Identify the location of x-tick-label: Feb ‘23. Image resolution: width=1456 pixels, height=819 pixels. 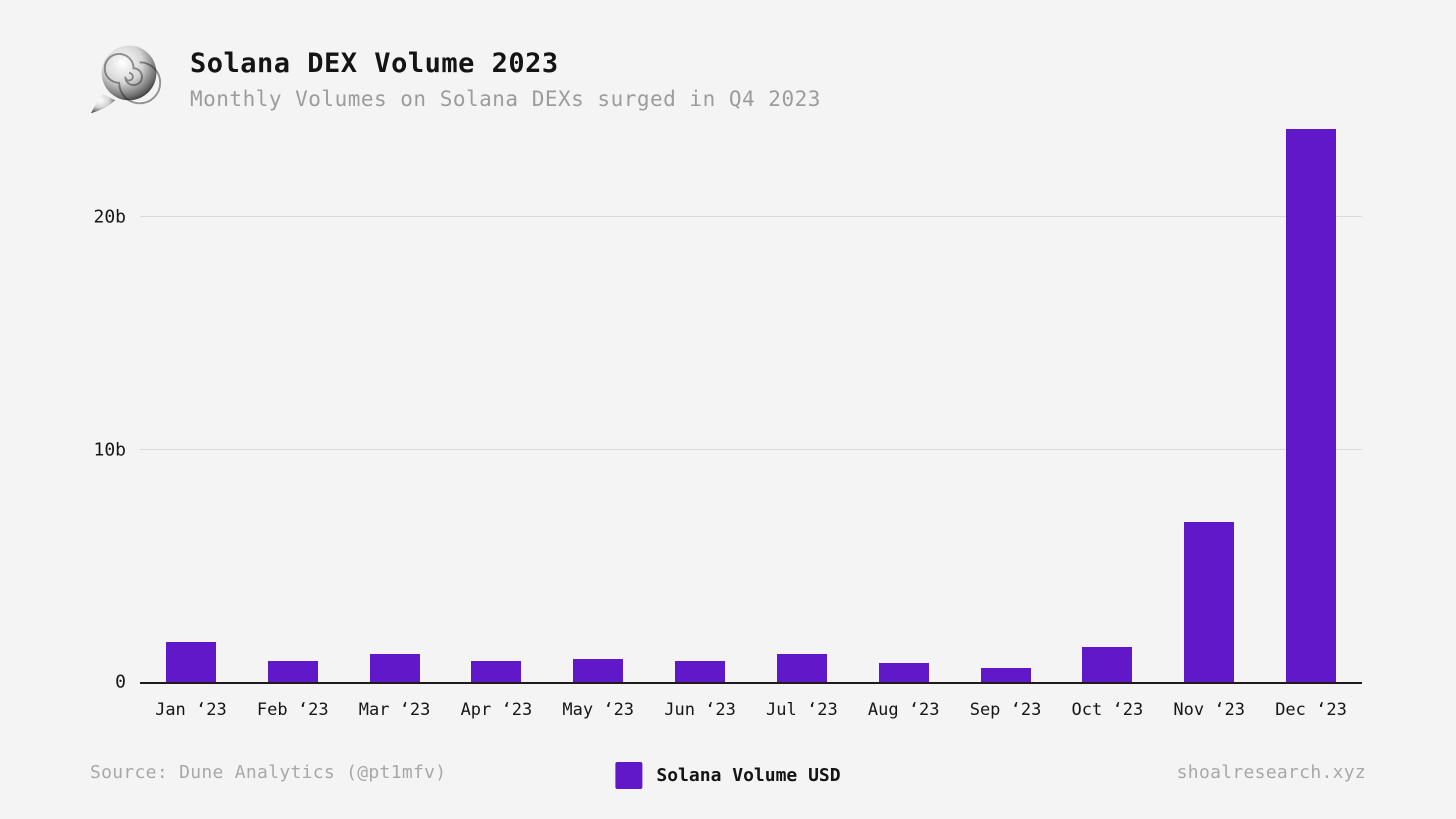
(292, 710).